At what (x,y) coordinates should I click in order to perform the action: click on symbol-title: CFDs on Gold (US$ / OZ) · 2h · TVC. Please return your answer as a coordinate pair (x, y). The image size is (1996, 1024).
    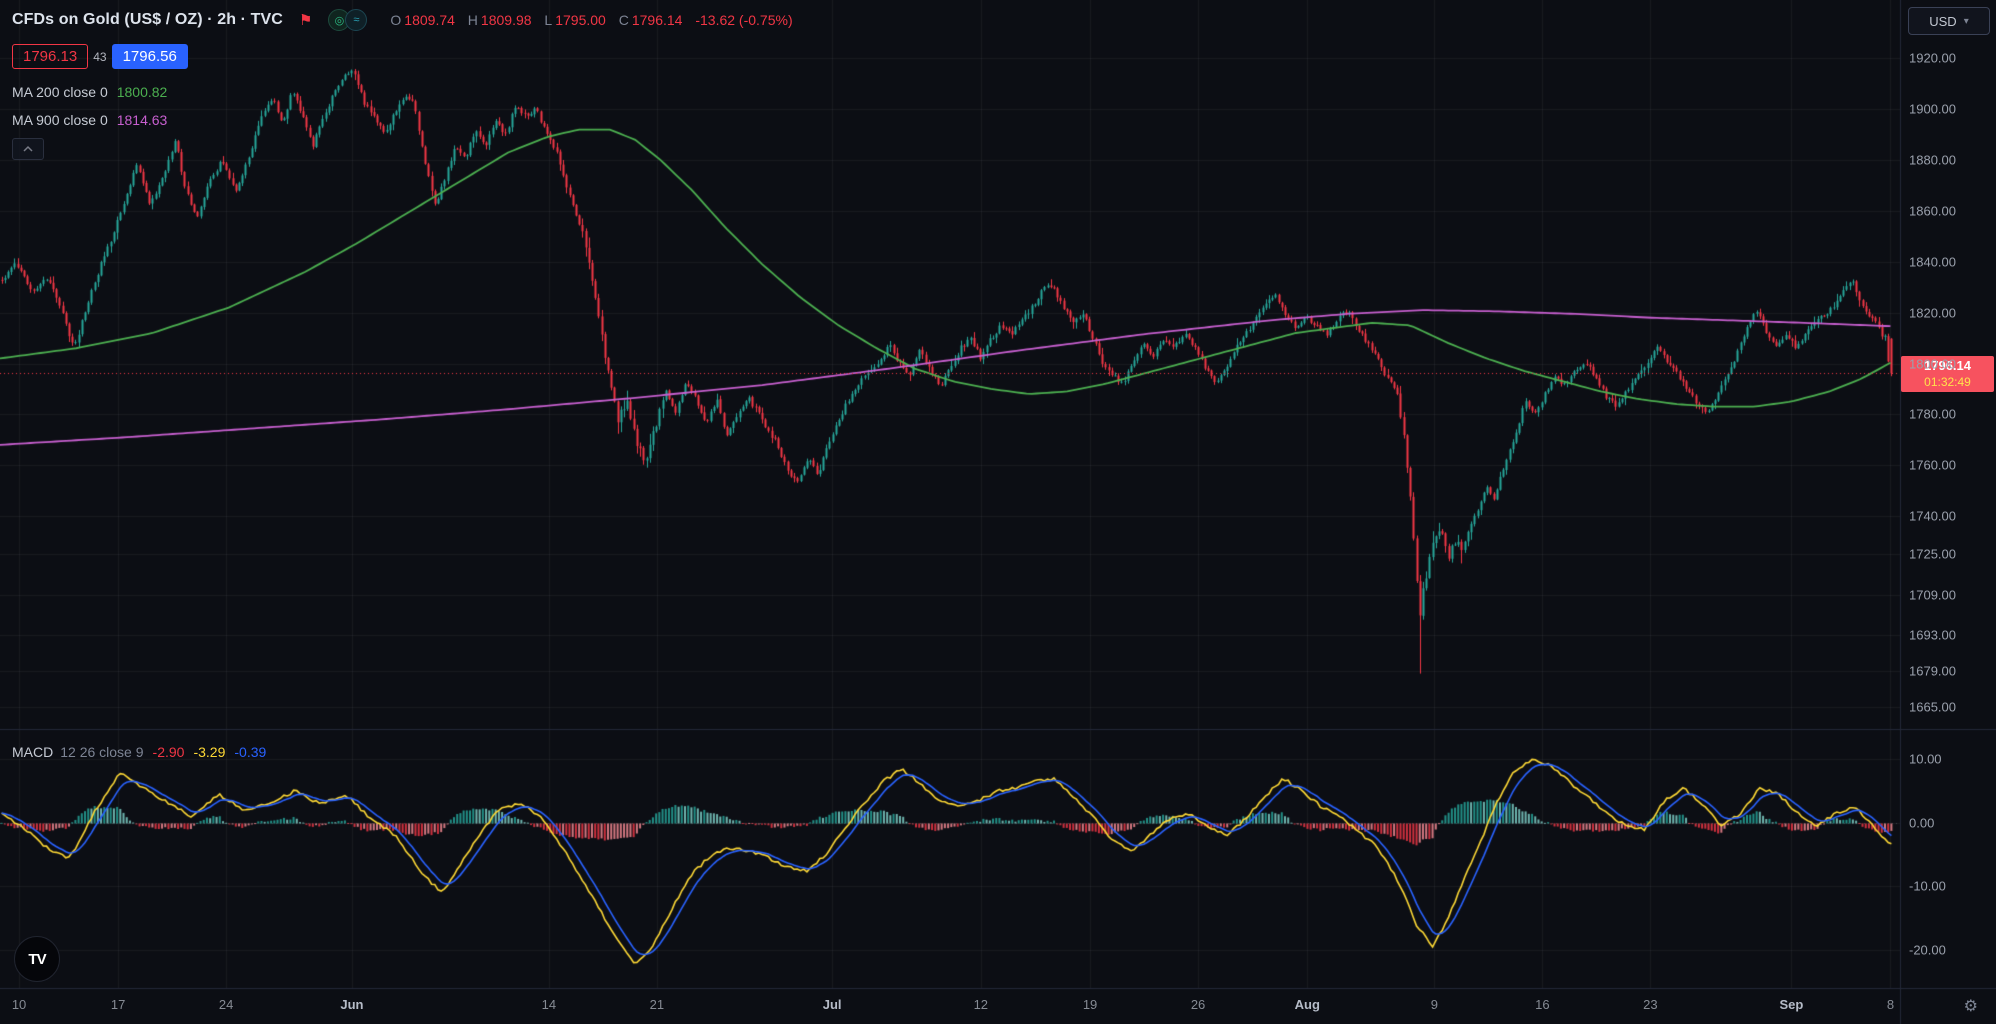
    Looking at the image, I should click on (147, 19).